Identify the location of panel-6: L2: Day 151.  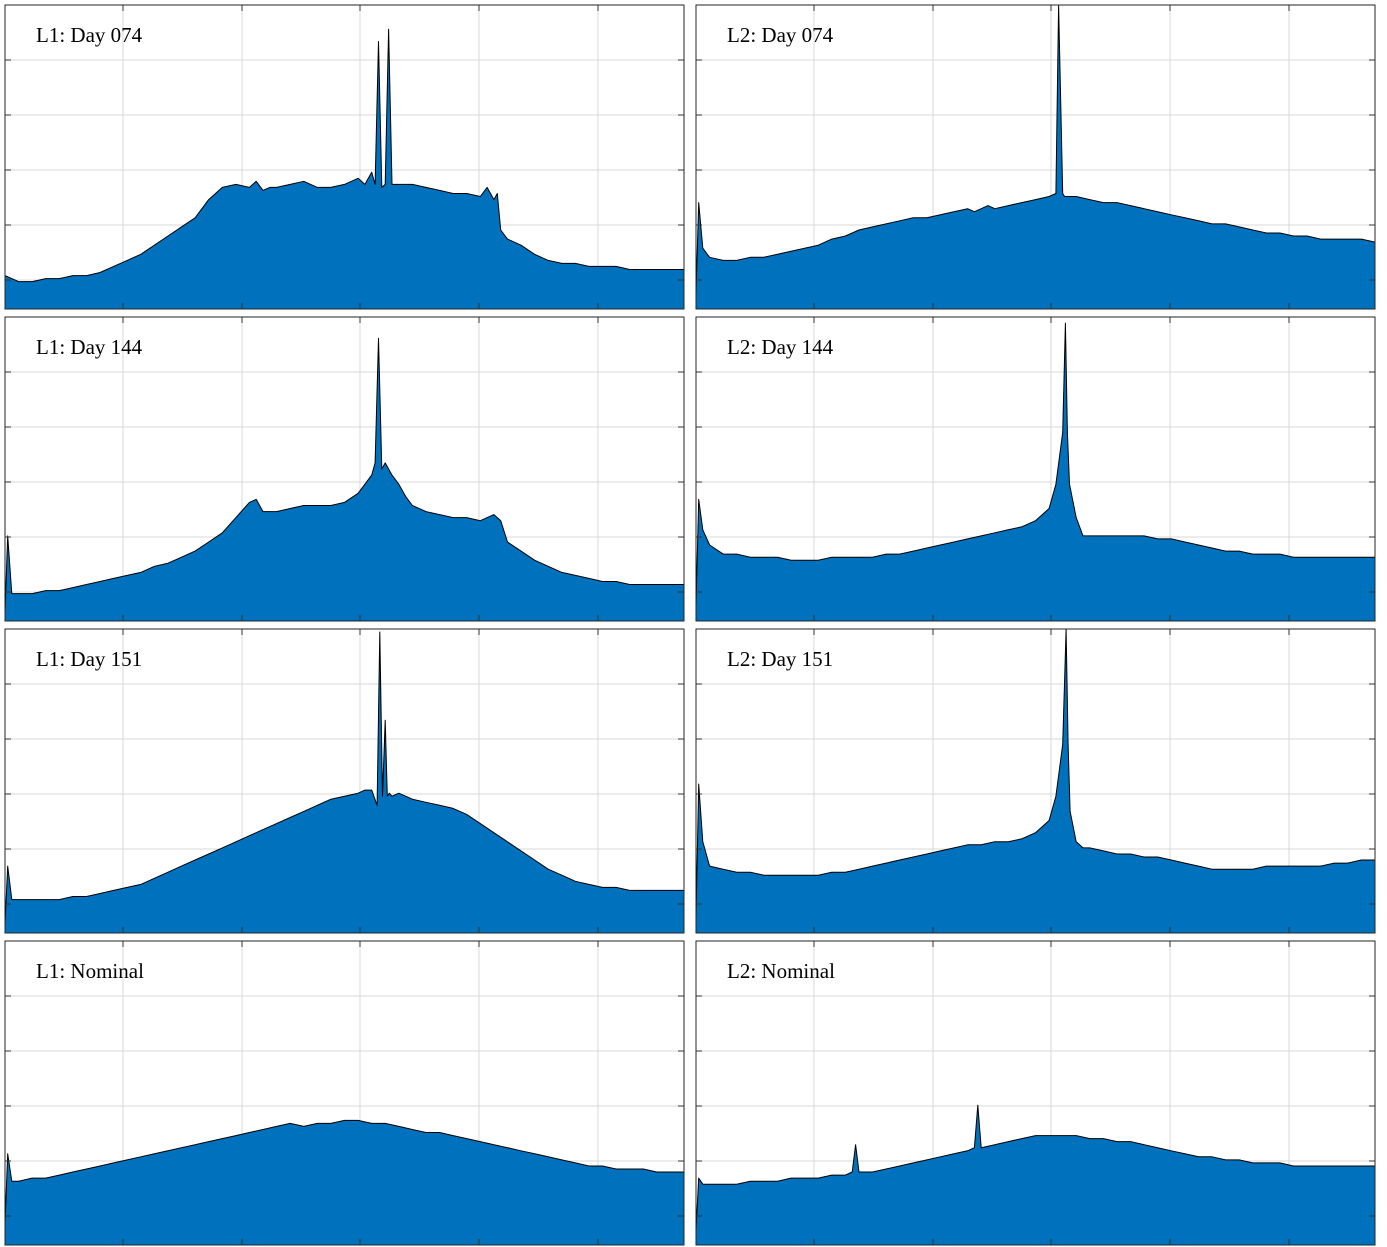
(1035, 781).